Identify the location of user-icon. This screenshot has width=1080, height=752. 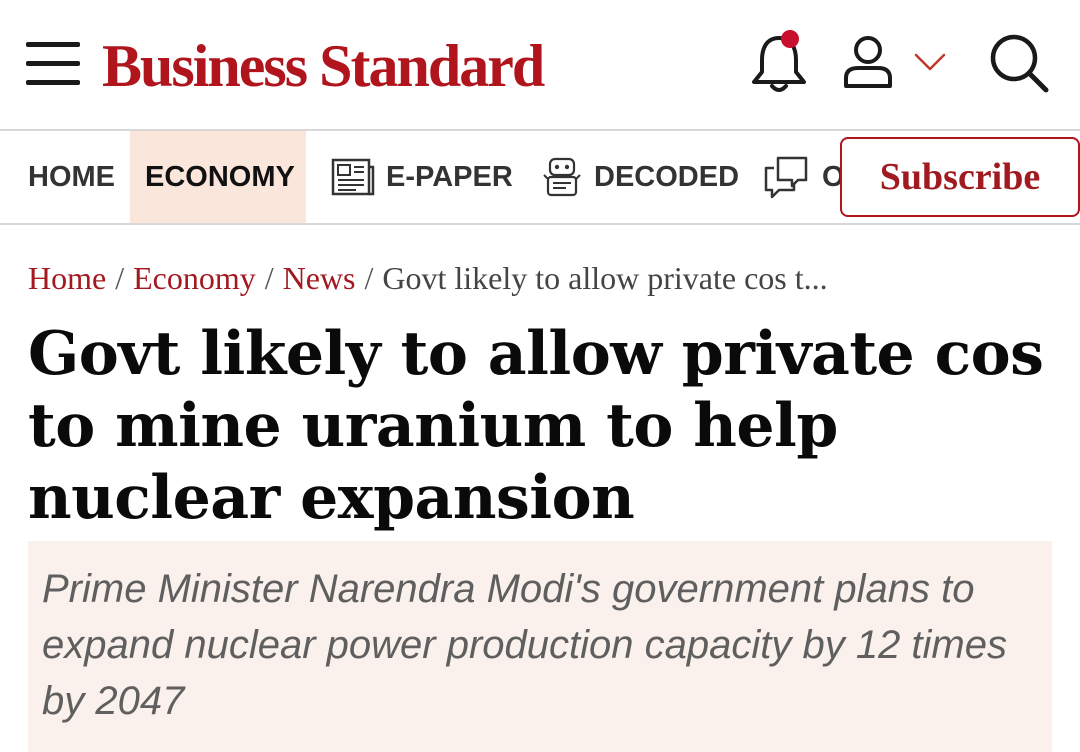
(868, 61).